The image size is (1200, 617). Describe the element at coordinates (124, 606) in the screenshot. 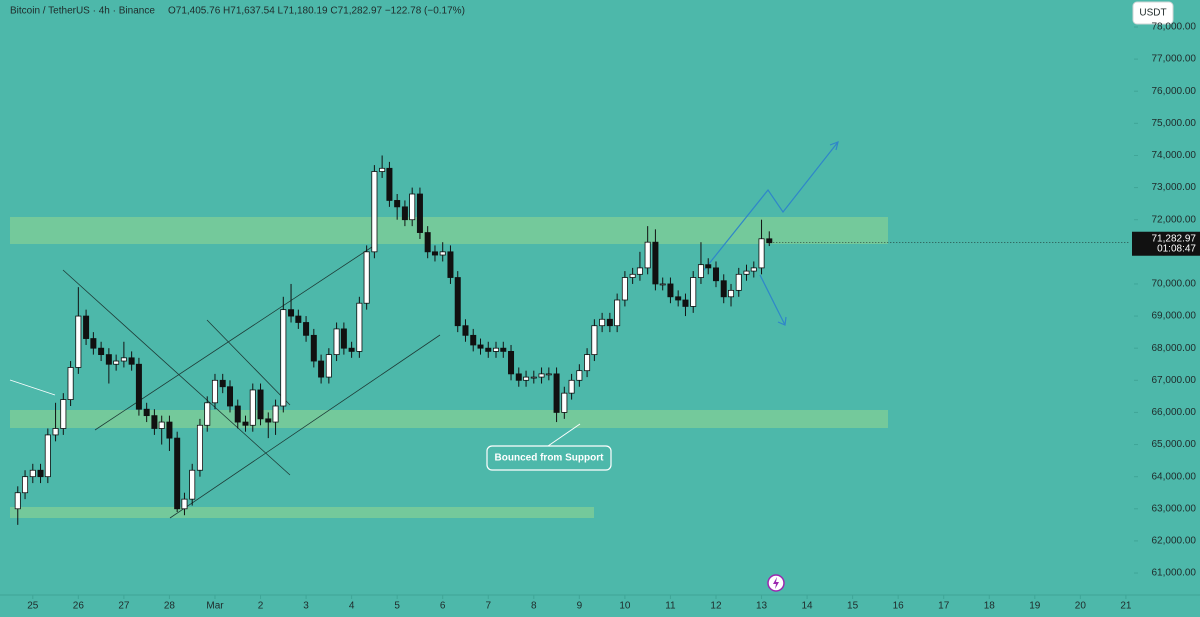

I see `x-tick-label: 27` at that location.